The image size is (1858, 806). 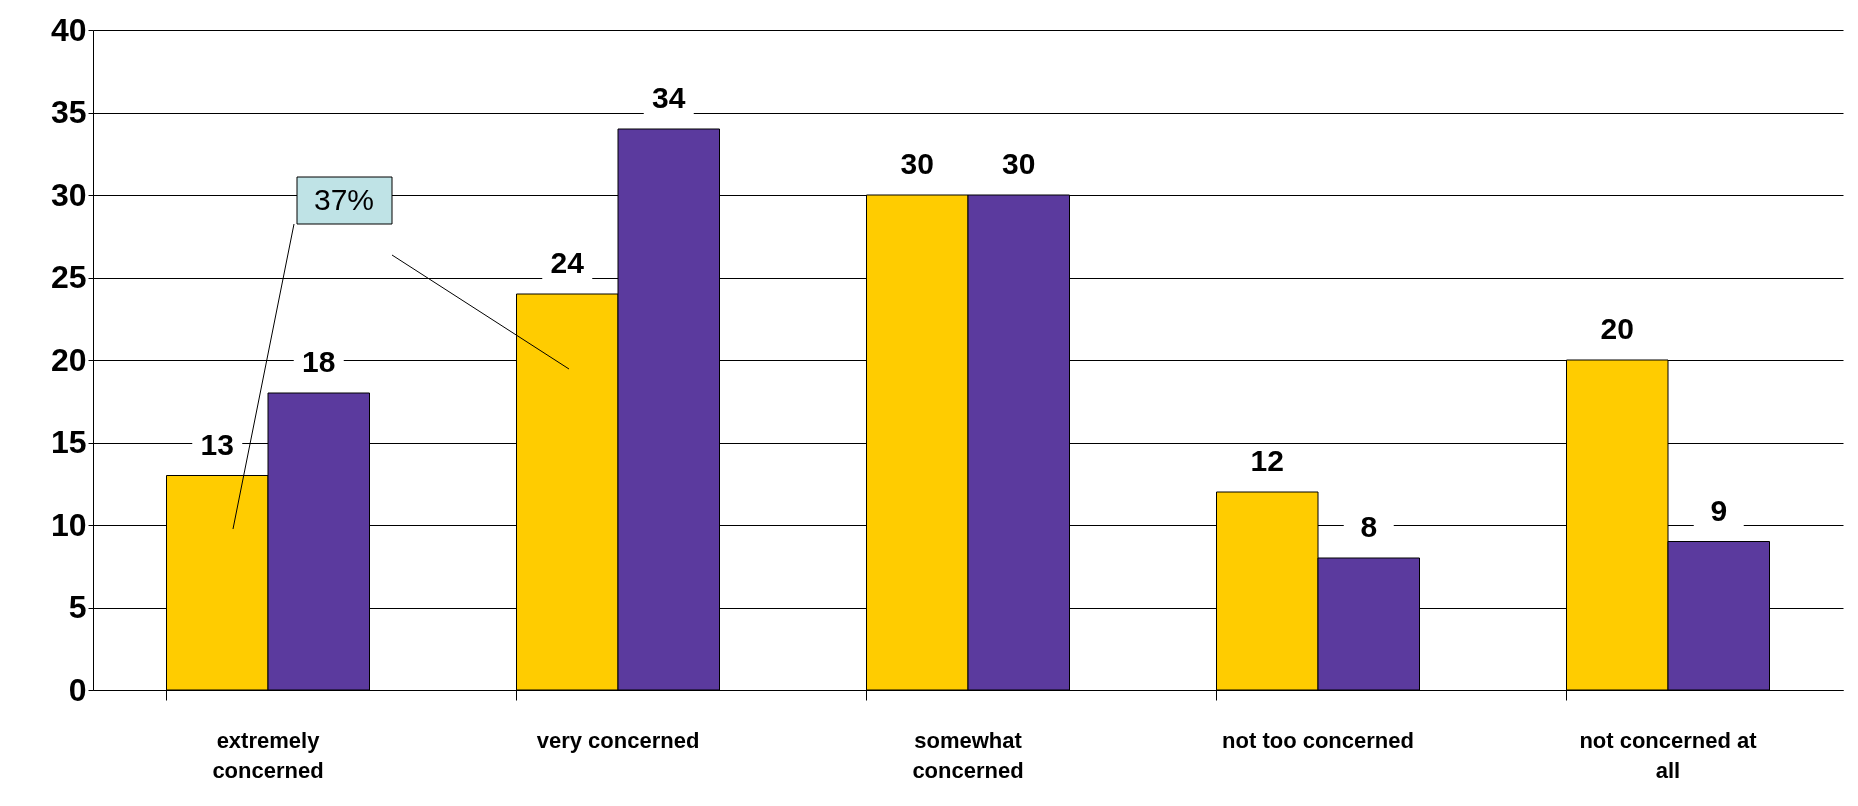 I want to click on data-label: 34, so click(x=669, y=97).